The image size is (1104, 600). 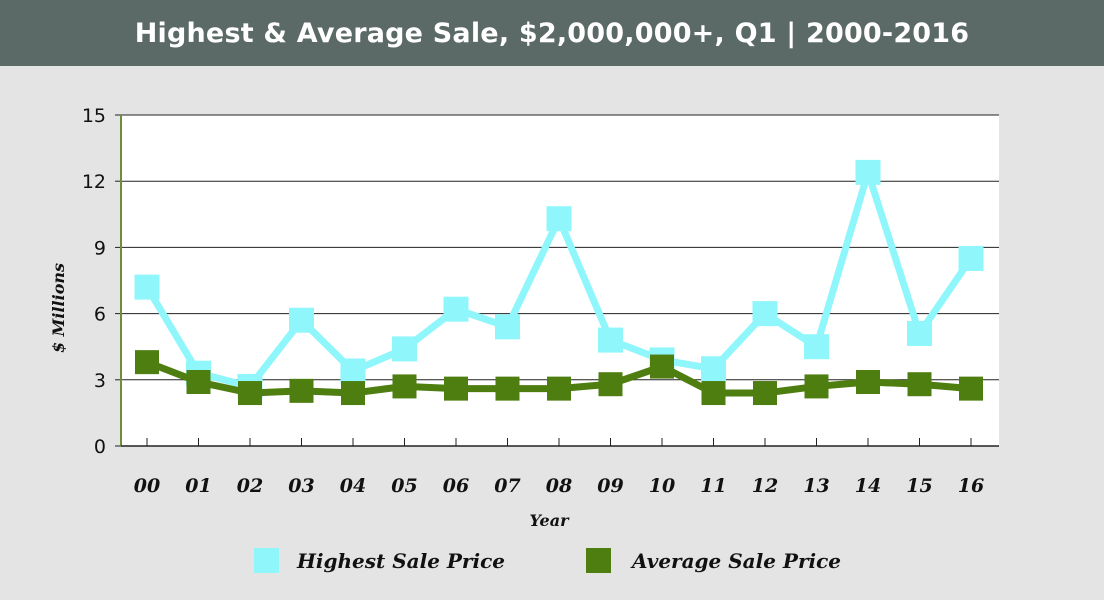 What do you see at coordinates (547, 560) in the screenshot?
I see `legend: Highest Sale Price Average Sale Price` at bounding box center [547, 560].